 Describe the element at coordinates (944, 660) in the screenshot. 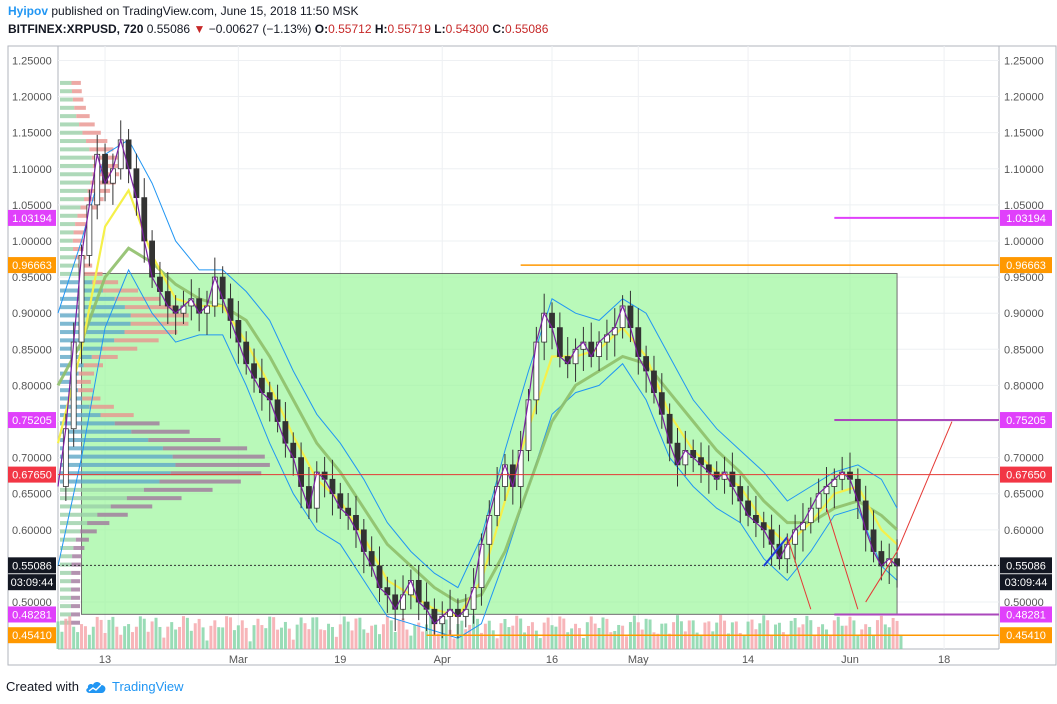

I see `time-tick: 18` at that location.